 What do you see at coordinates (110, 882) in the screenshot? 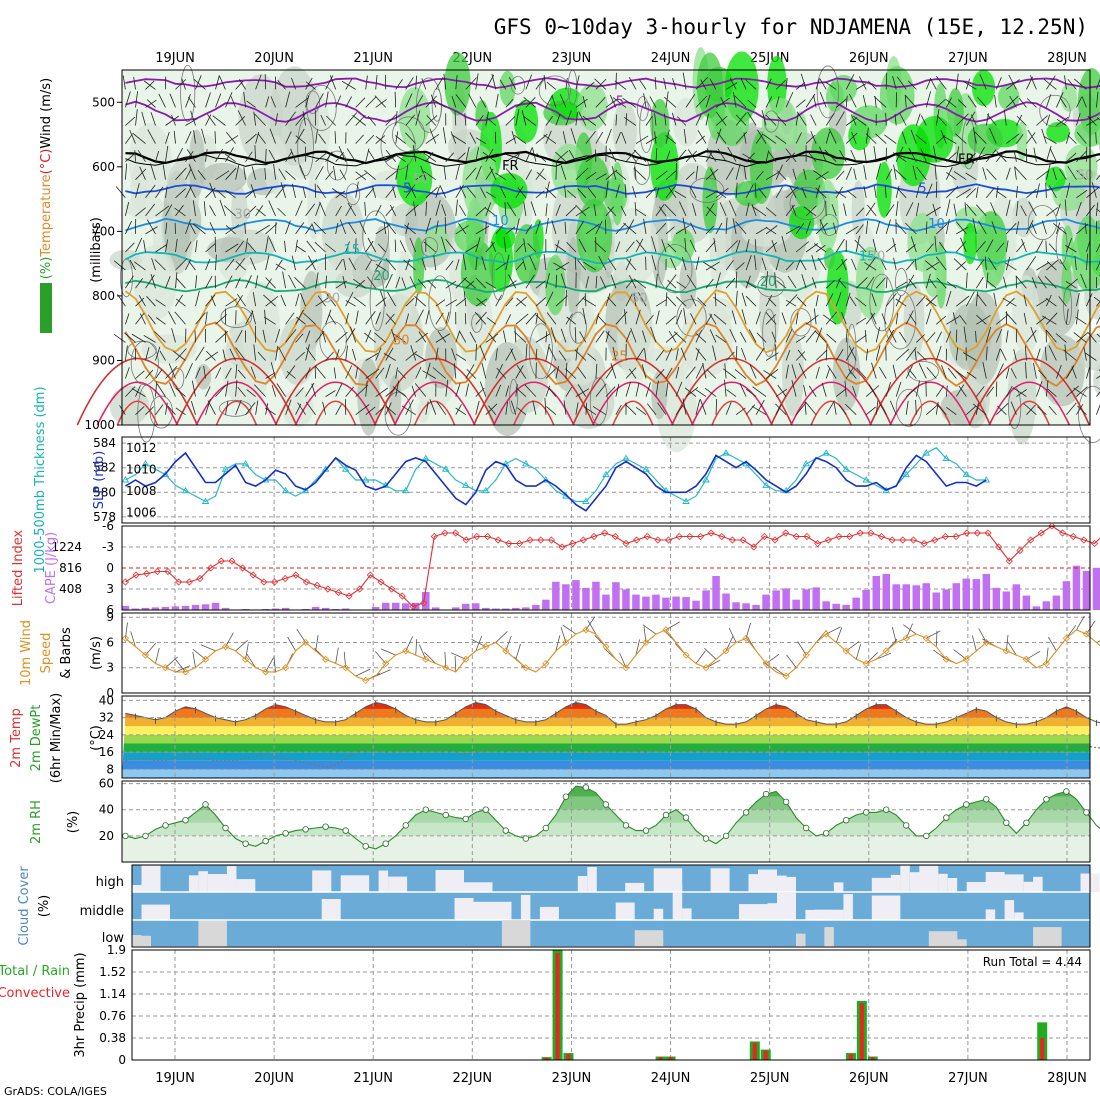
I see `cloud-row-label-high: high` at bounding box center [110, 882].